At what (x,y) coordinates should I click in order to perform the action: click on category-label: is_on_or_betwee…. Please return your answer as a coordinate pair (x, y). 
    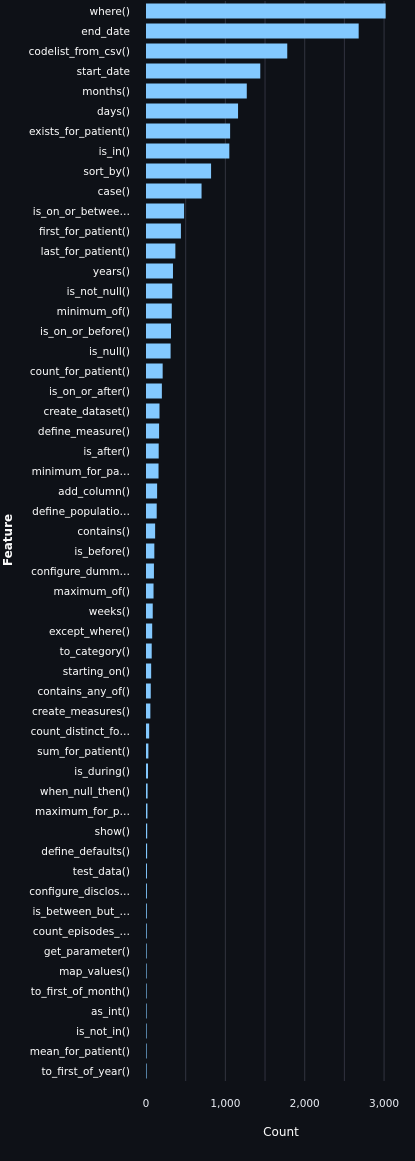
    Looking at the image, I should click on (81, 212).